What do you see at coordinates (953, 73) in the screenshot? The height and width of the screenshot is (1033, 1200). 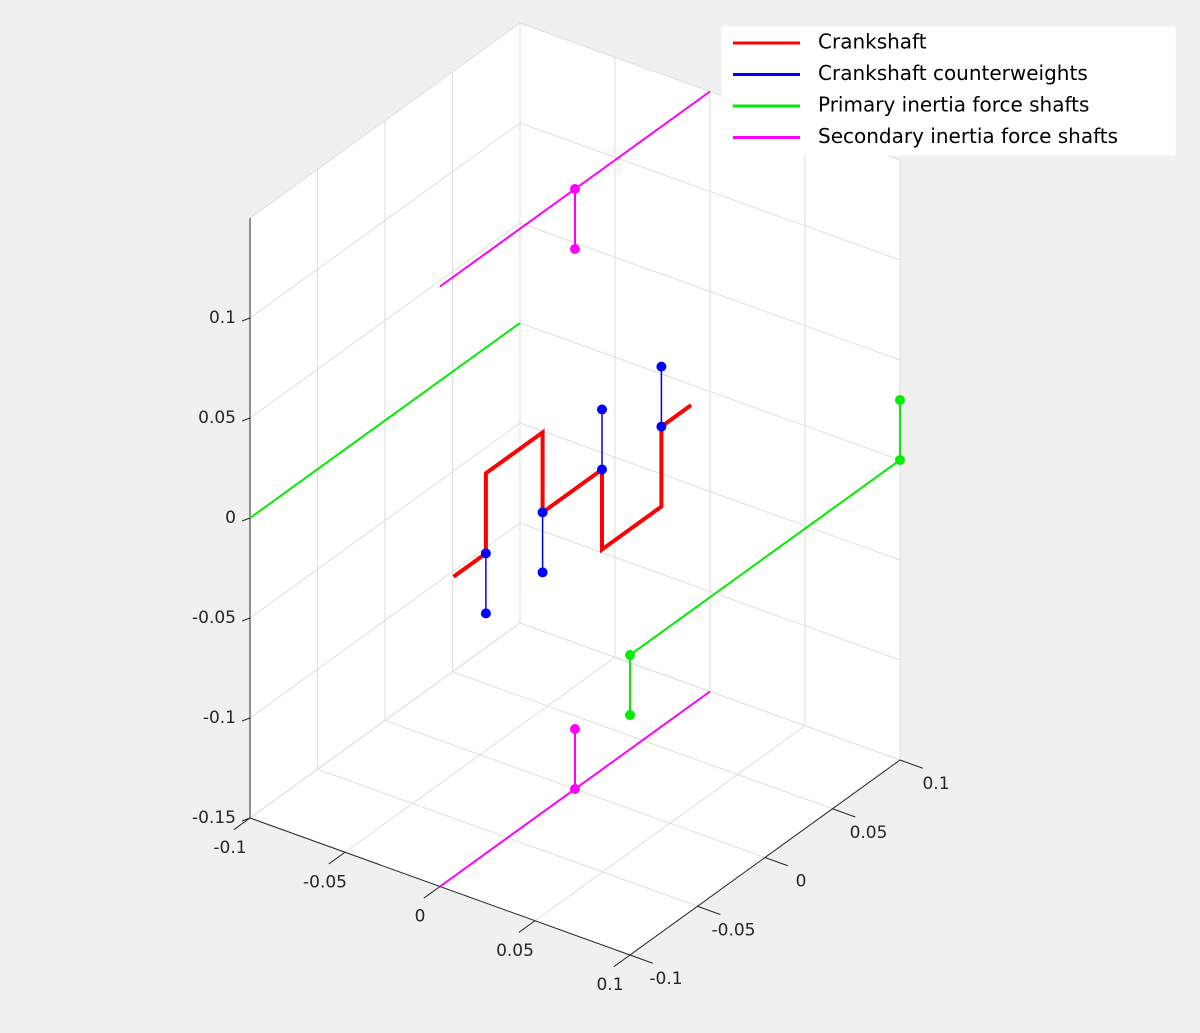 I see `legend-label: Crankshaft counterweights` at bounding box center [953, 73].